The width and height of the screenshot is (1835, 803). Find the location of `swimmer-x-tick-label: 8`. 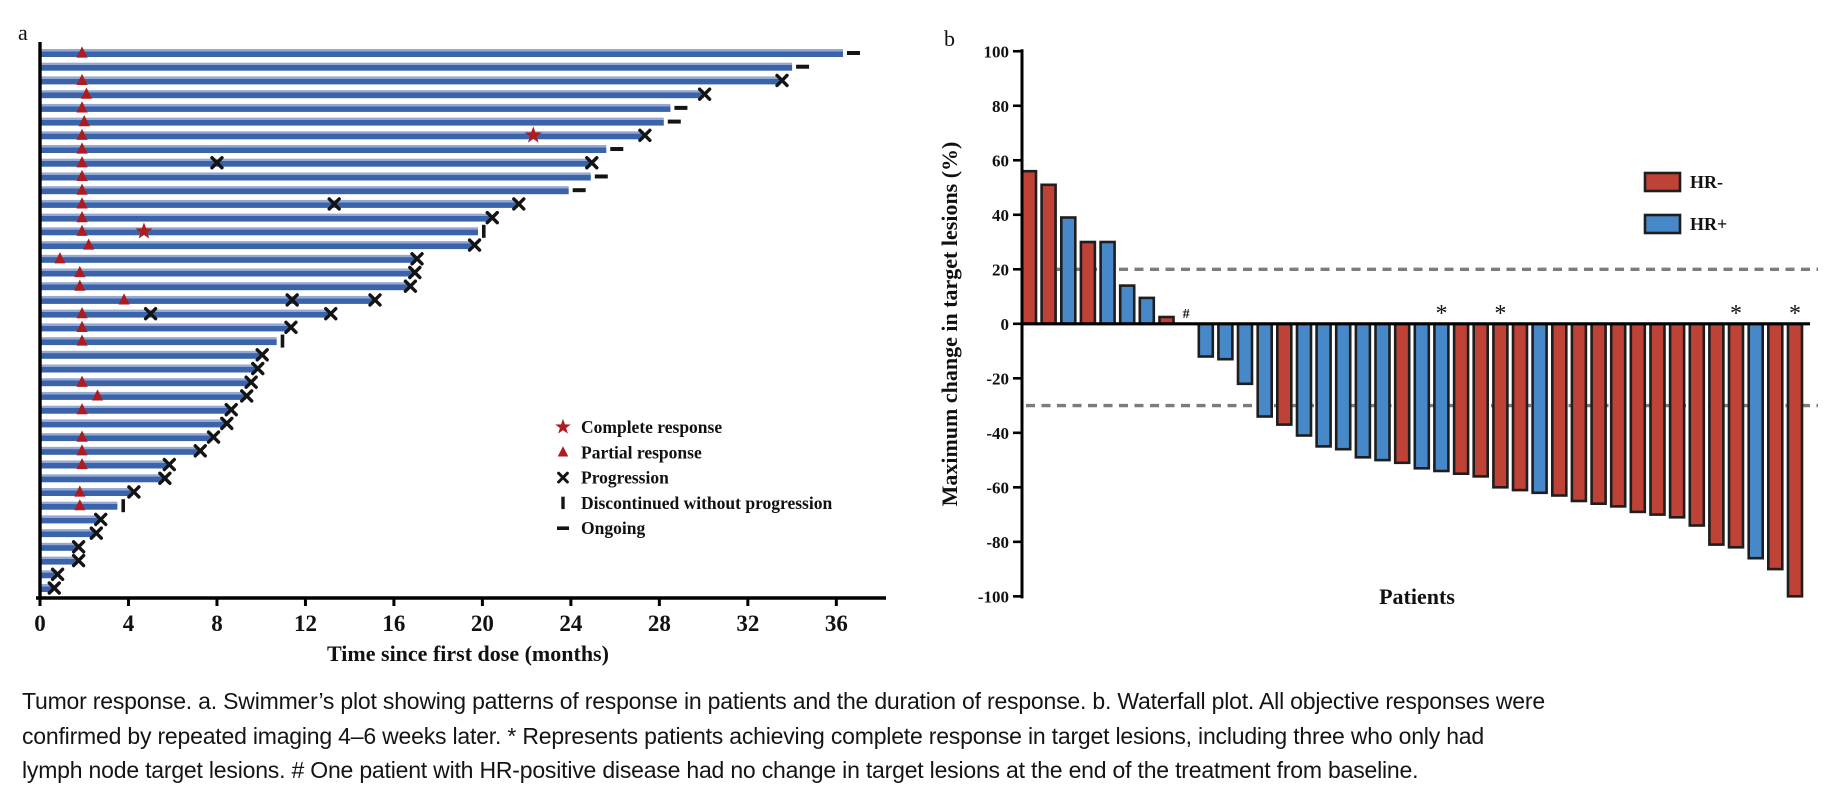

swimmer-x-tick-label: 8 is located at coordinates (217, 623).